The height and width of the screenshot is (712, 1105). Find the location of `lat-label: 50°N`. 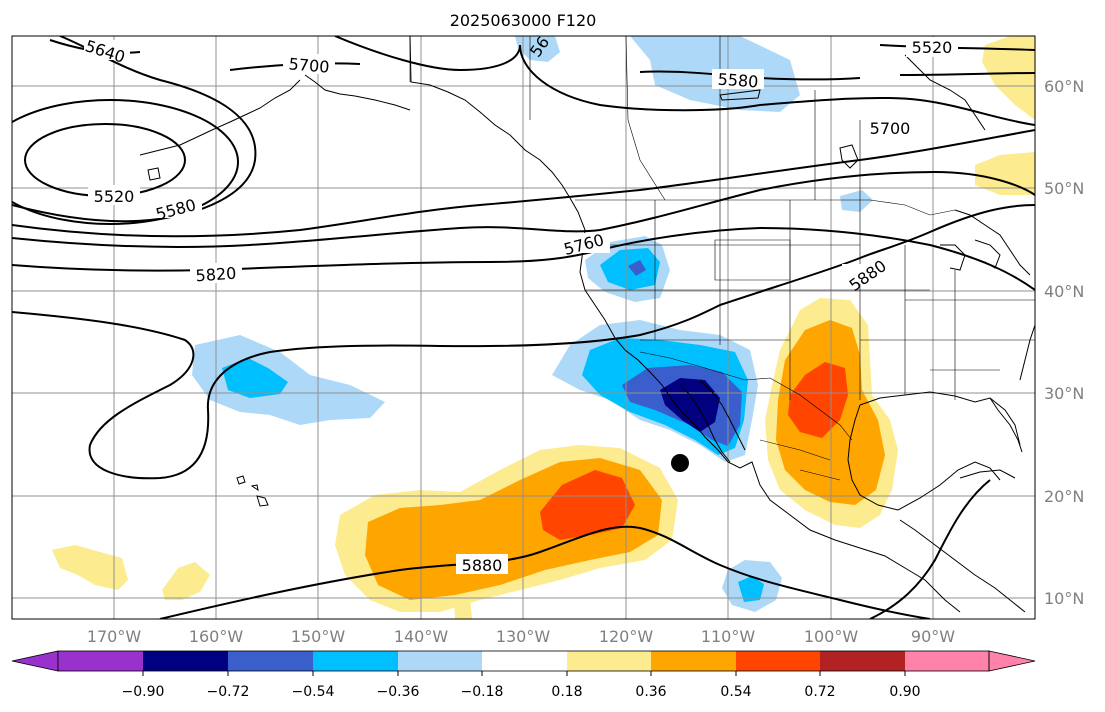

lat-label: 50°N is located at coordinates (1064, 188).